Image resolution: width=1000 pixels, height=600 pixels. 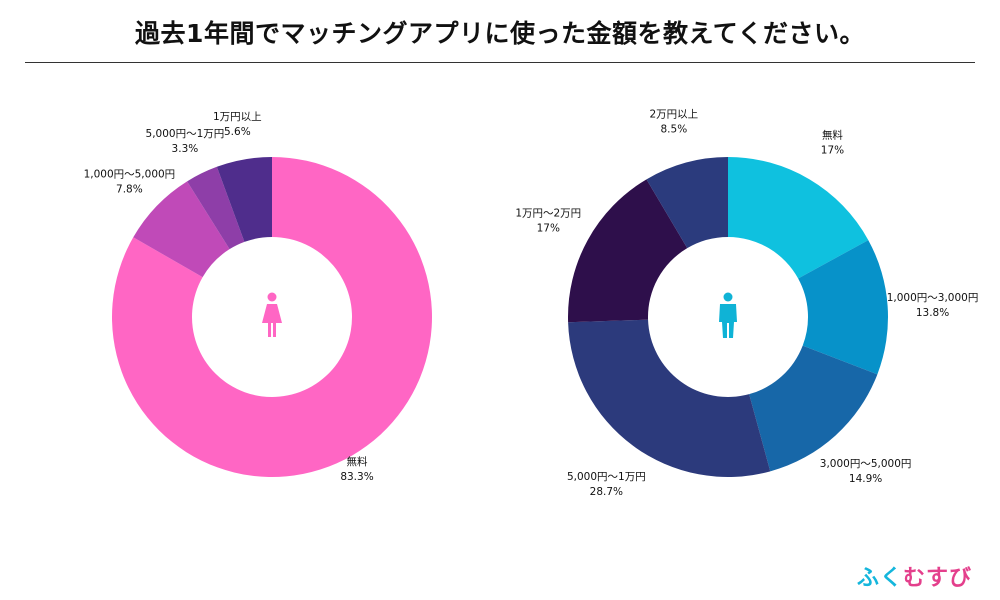 I want to click on brand-letter: す, so click(x=937, y=578).